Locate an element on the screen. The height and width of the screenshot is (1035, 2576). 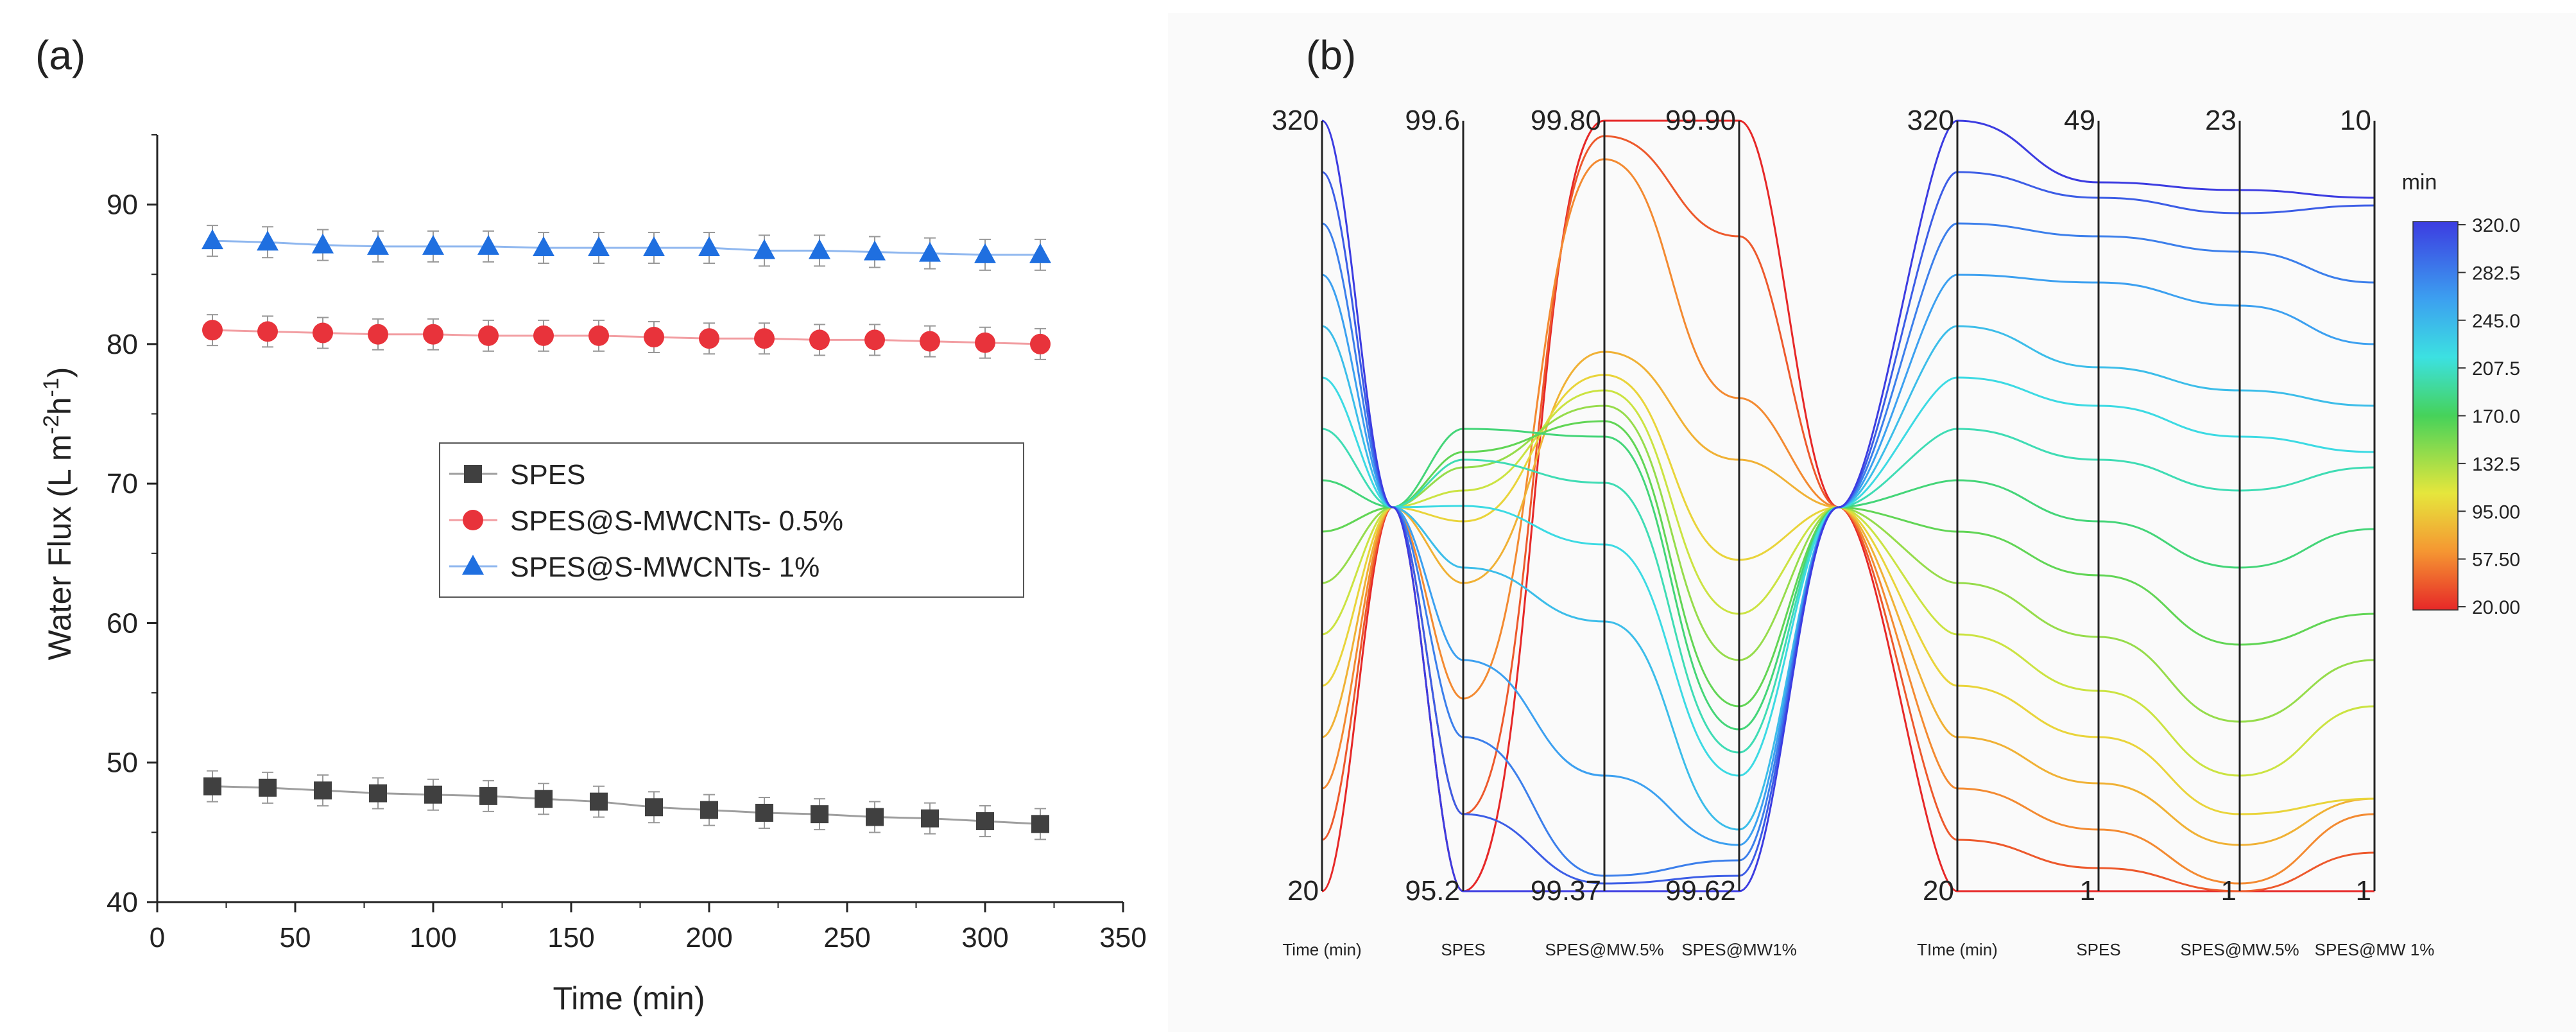
axis-top-label: 99.80 is located at coordinates (1566, 121).